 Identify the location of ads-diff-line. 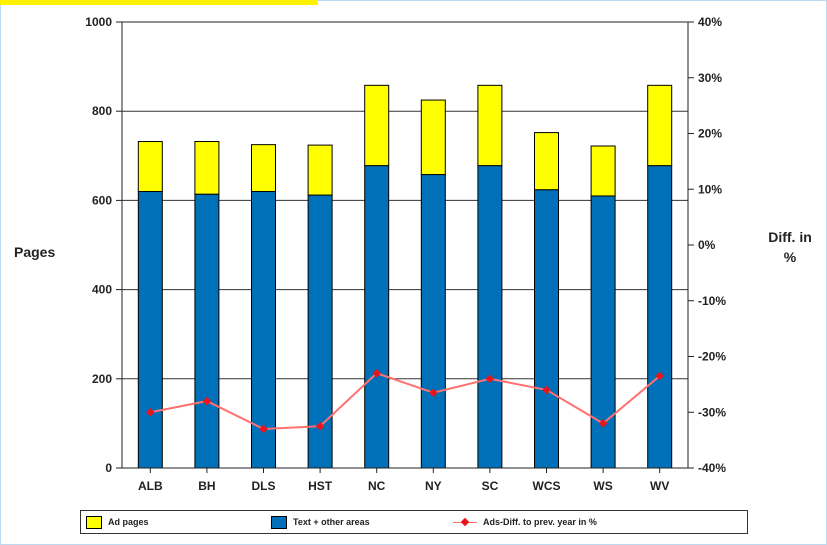
(405, 401).